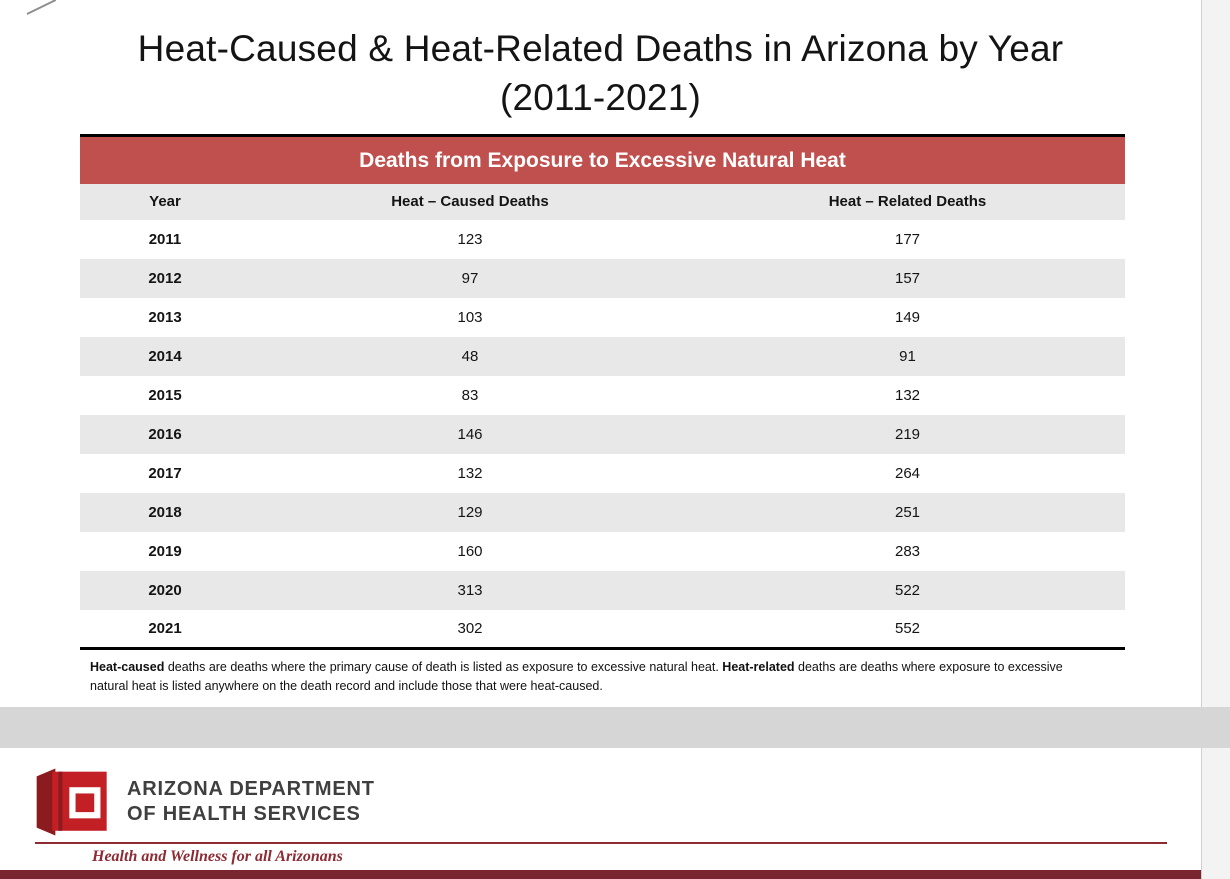 The width and height of the screenshot is (1230, 879). I want to click on org-name: ARIZONA DEPARTMENT OF HEALTH SERVICES, so click(251, 802).